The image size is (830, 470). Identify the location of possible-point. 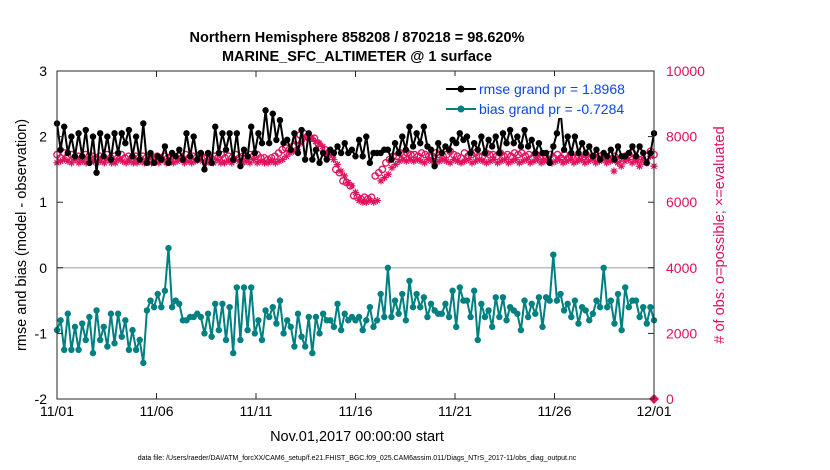
(493, 154).